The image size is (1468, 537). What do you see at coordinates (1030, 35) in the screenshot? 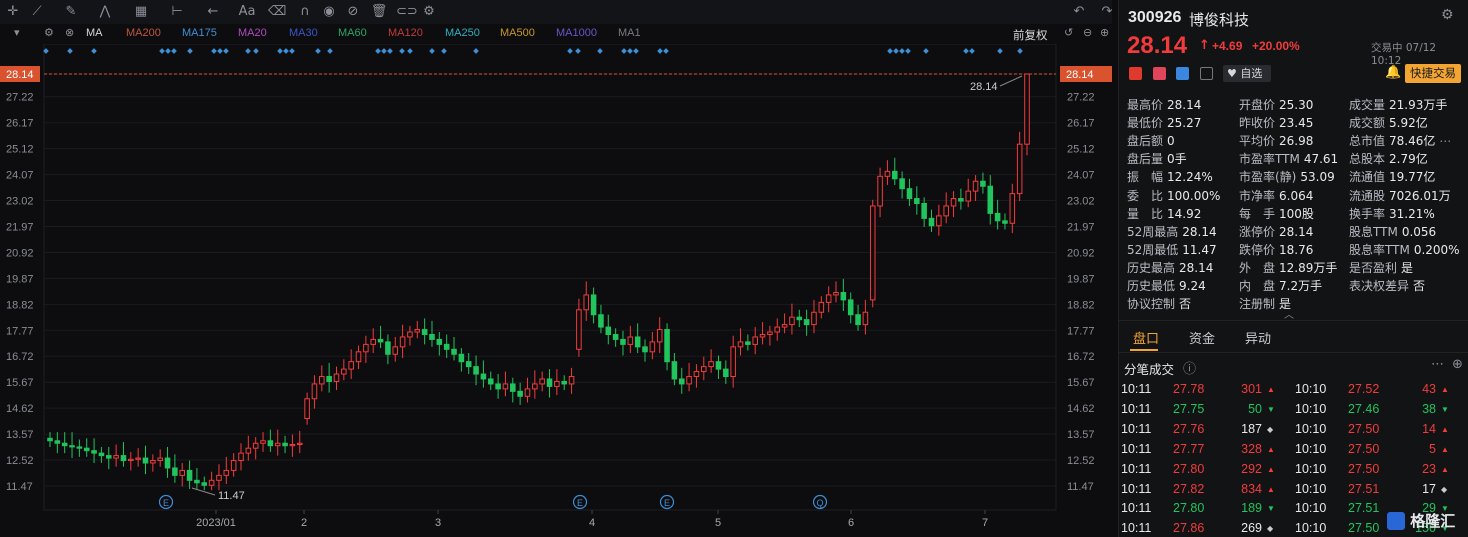
I see `fuquan-toggle: 前复权` at bounding box center [1030, 35].